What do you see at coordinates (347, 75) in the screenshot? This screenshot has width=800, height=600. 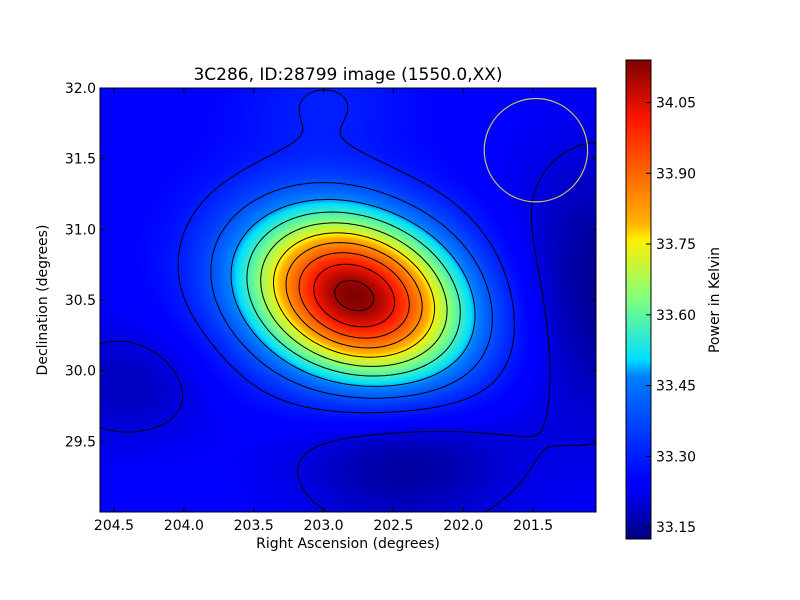 I see `chart-title: 3C286, ID:28799 image (1550.0,XX)` at bounding box center [347, 75].